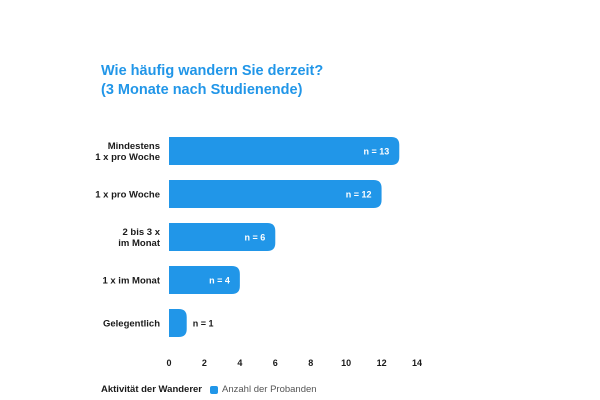  Describe the element at coordinates (219, 281) in the screenshot. I see `data-label: n = 4` at that location.